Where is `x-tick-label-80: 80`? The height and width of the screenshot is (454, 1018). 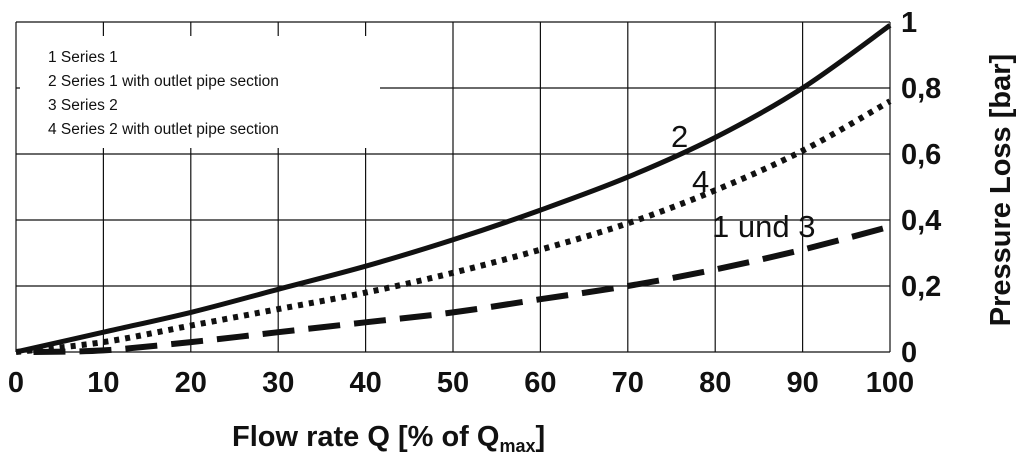 x-tick-label-80: 80 is located at coordinates (715, 383).